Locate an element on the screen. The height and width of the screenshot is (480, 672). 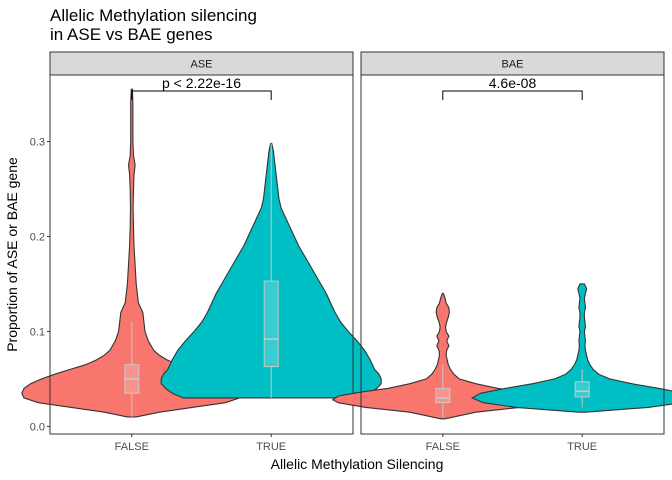
y-axis-title: Proportion of ASE or BAE gene is located at coordinates (12, 254).